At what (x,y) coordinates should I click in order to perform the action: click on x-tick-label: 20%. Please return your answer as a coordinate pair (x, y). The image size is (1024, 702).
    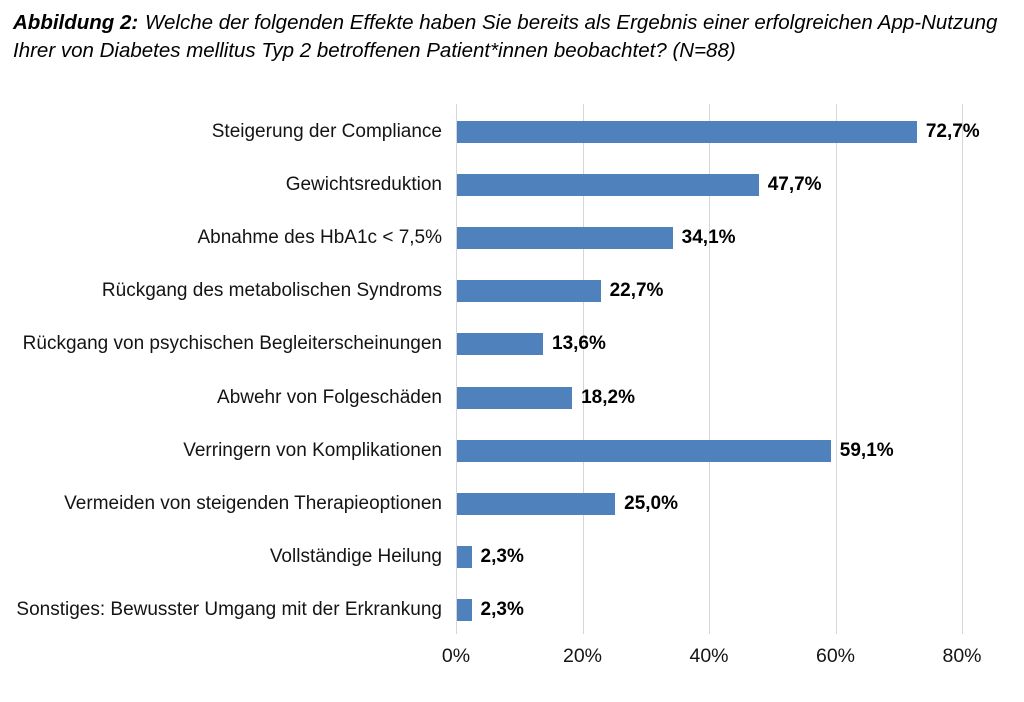
    Looking at the image, I should click on (582, 656).